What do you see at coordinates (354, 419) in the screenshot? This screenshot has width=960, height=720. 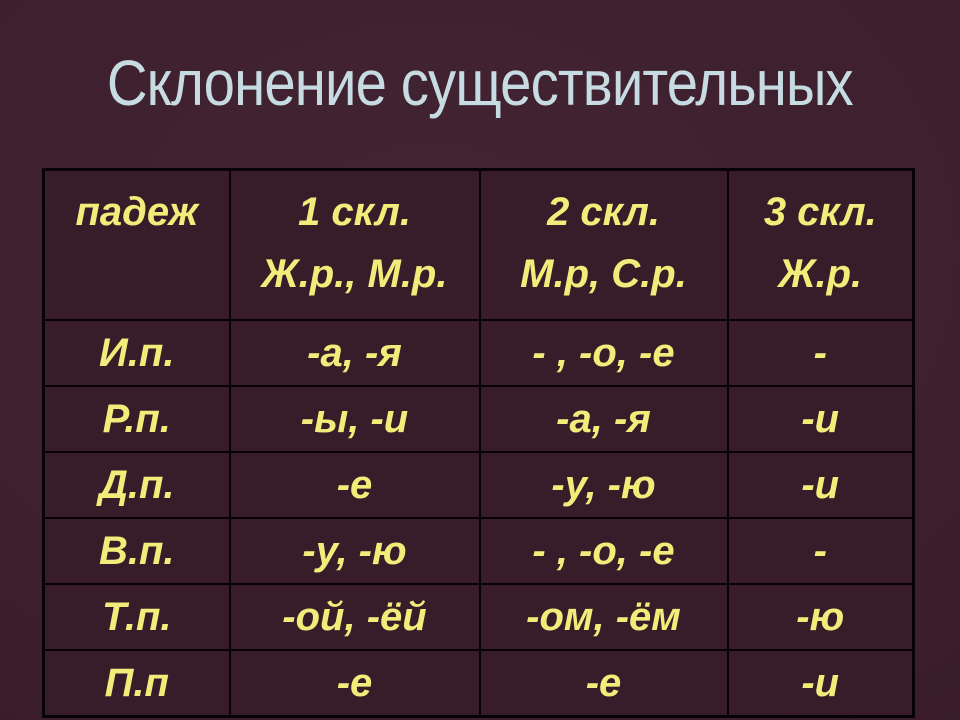 I see `ending-cell: -ы, -и` at bounding box center [354, 419].